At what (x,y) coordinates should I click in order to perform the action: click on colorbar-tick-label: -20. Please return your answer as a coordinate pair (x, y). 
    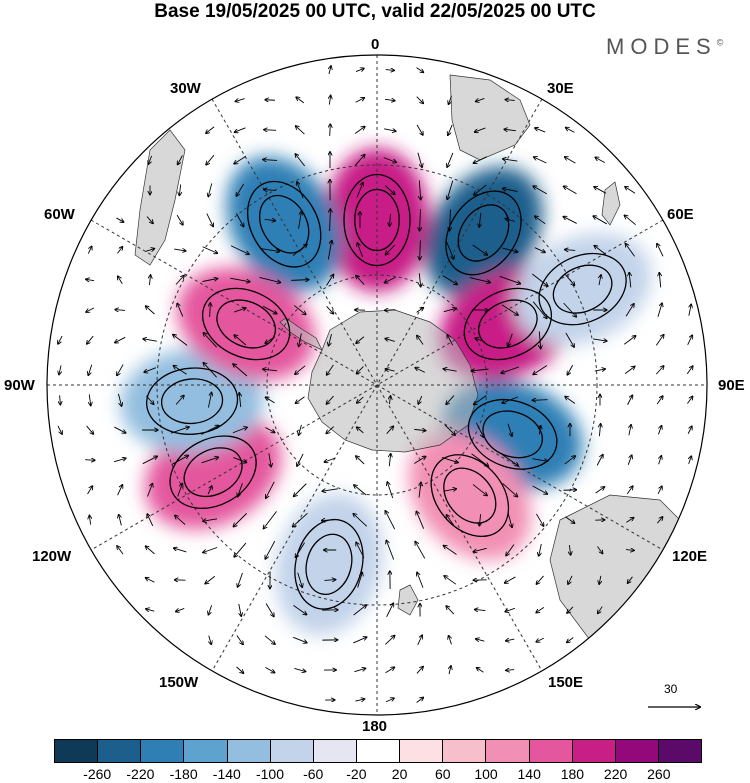
    Looking at the image, I should click on (356, 774).